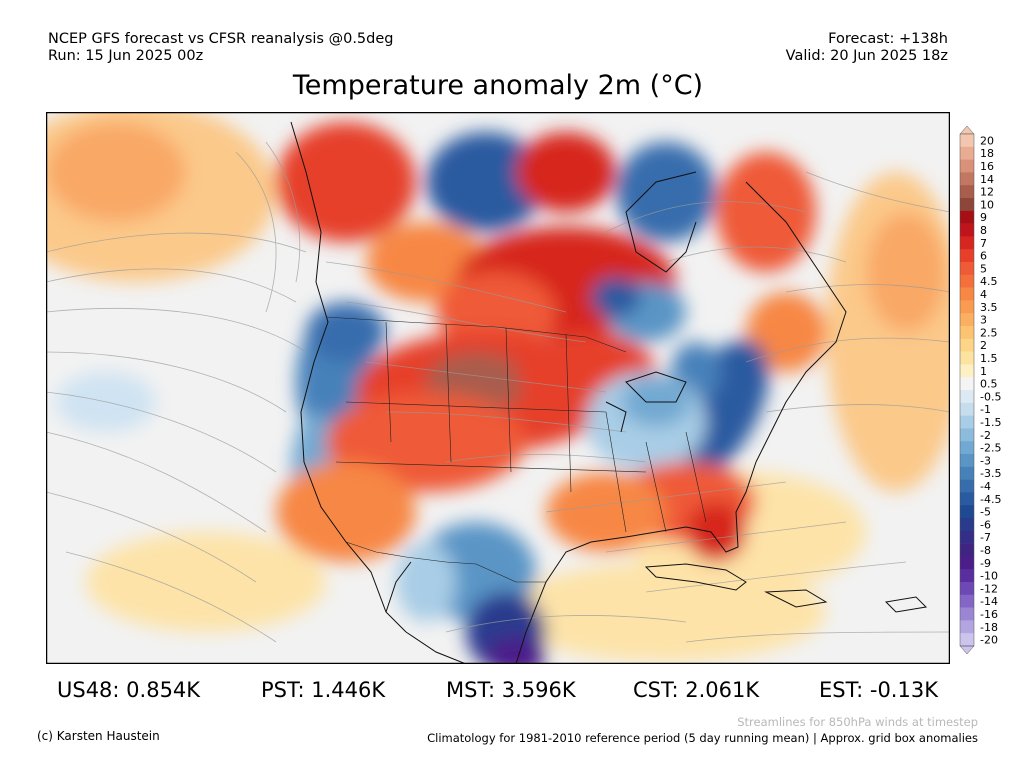  I want to click on legend-label: 18, so click(987, 153).